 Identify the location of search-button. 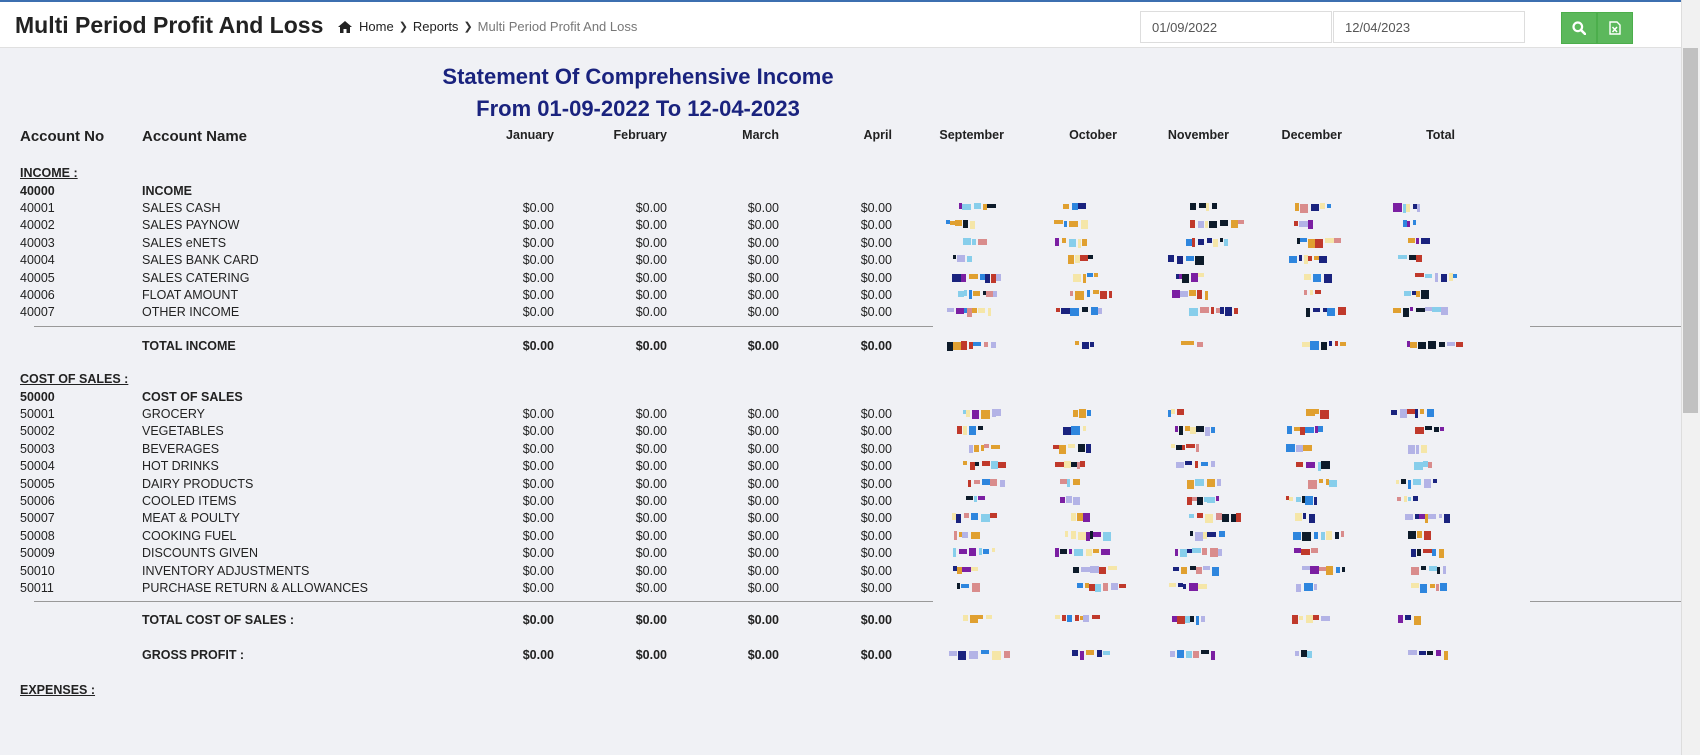
(1579, 28).